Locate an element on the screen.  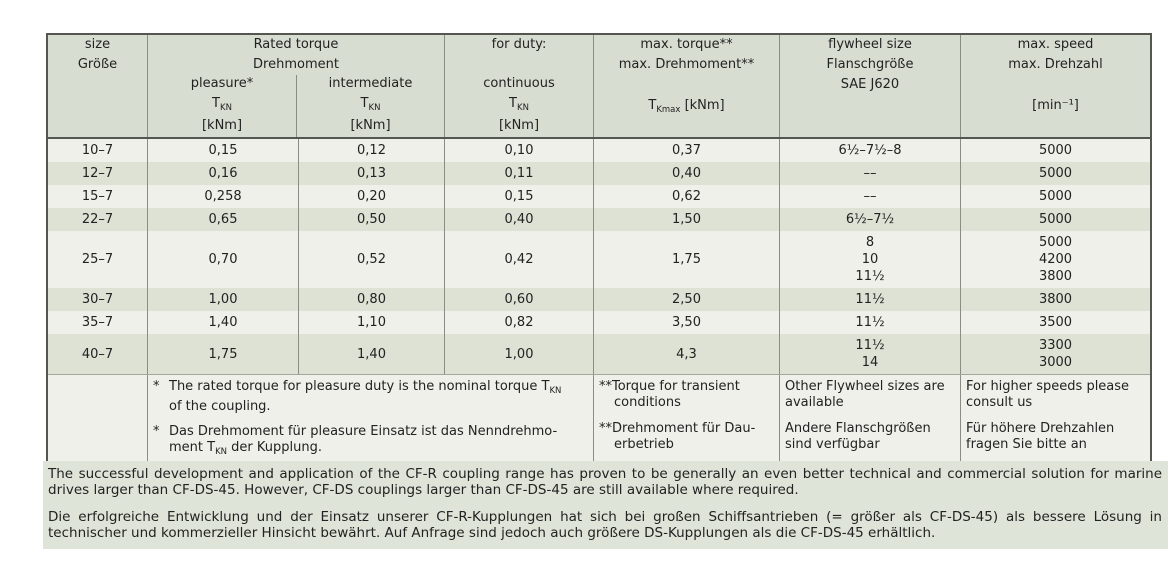
header-intermediate: intermediate TKN [kNm] is located at coordinates (370, 106).